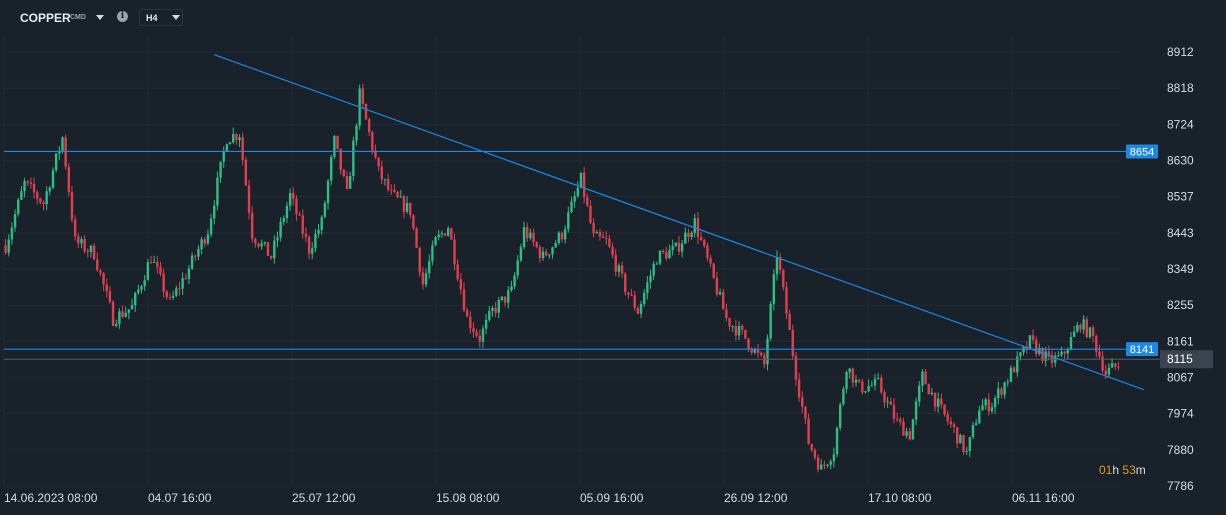 The width and height of the screenshot is (1226, 515). What do you see at coordinates (100, 17) in the screenshot?
I see `symbol-dropdown-chevron-down-icon` at bounding box center [100, 17].